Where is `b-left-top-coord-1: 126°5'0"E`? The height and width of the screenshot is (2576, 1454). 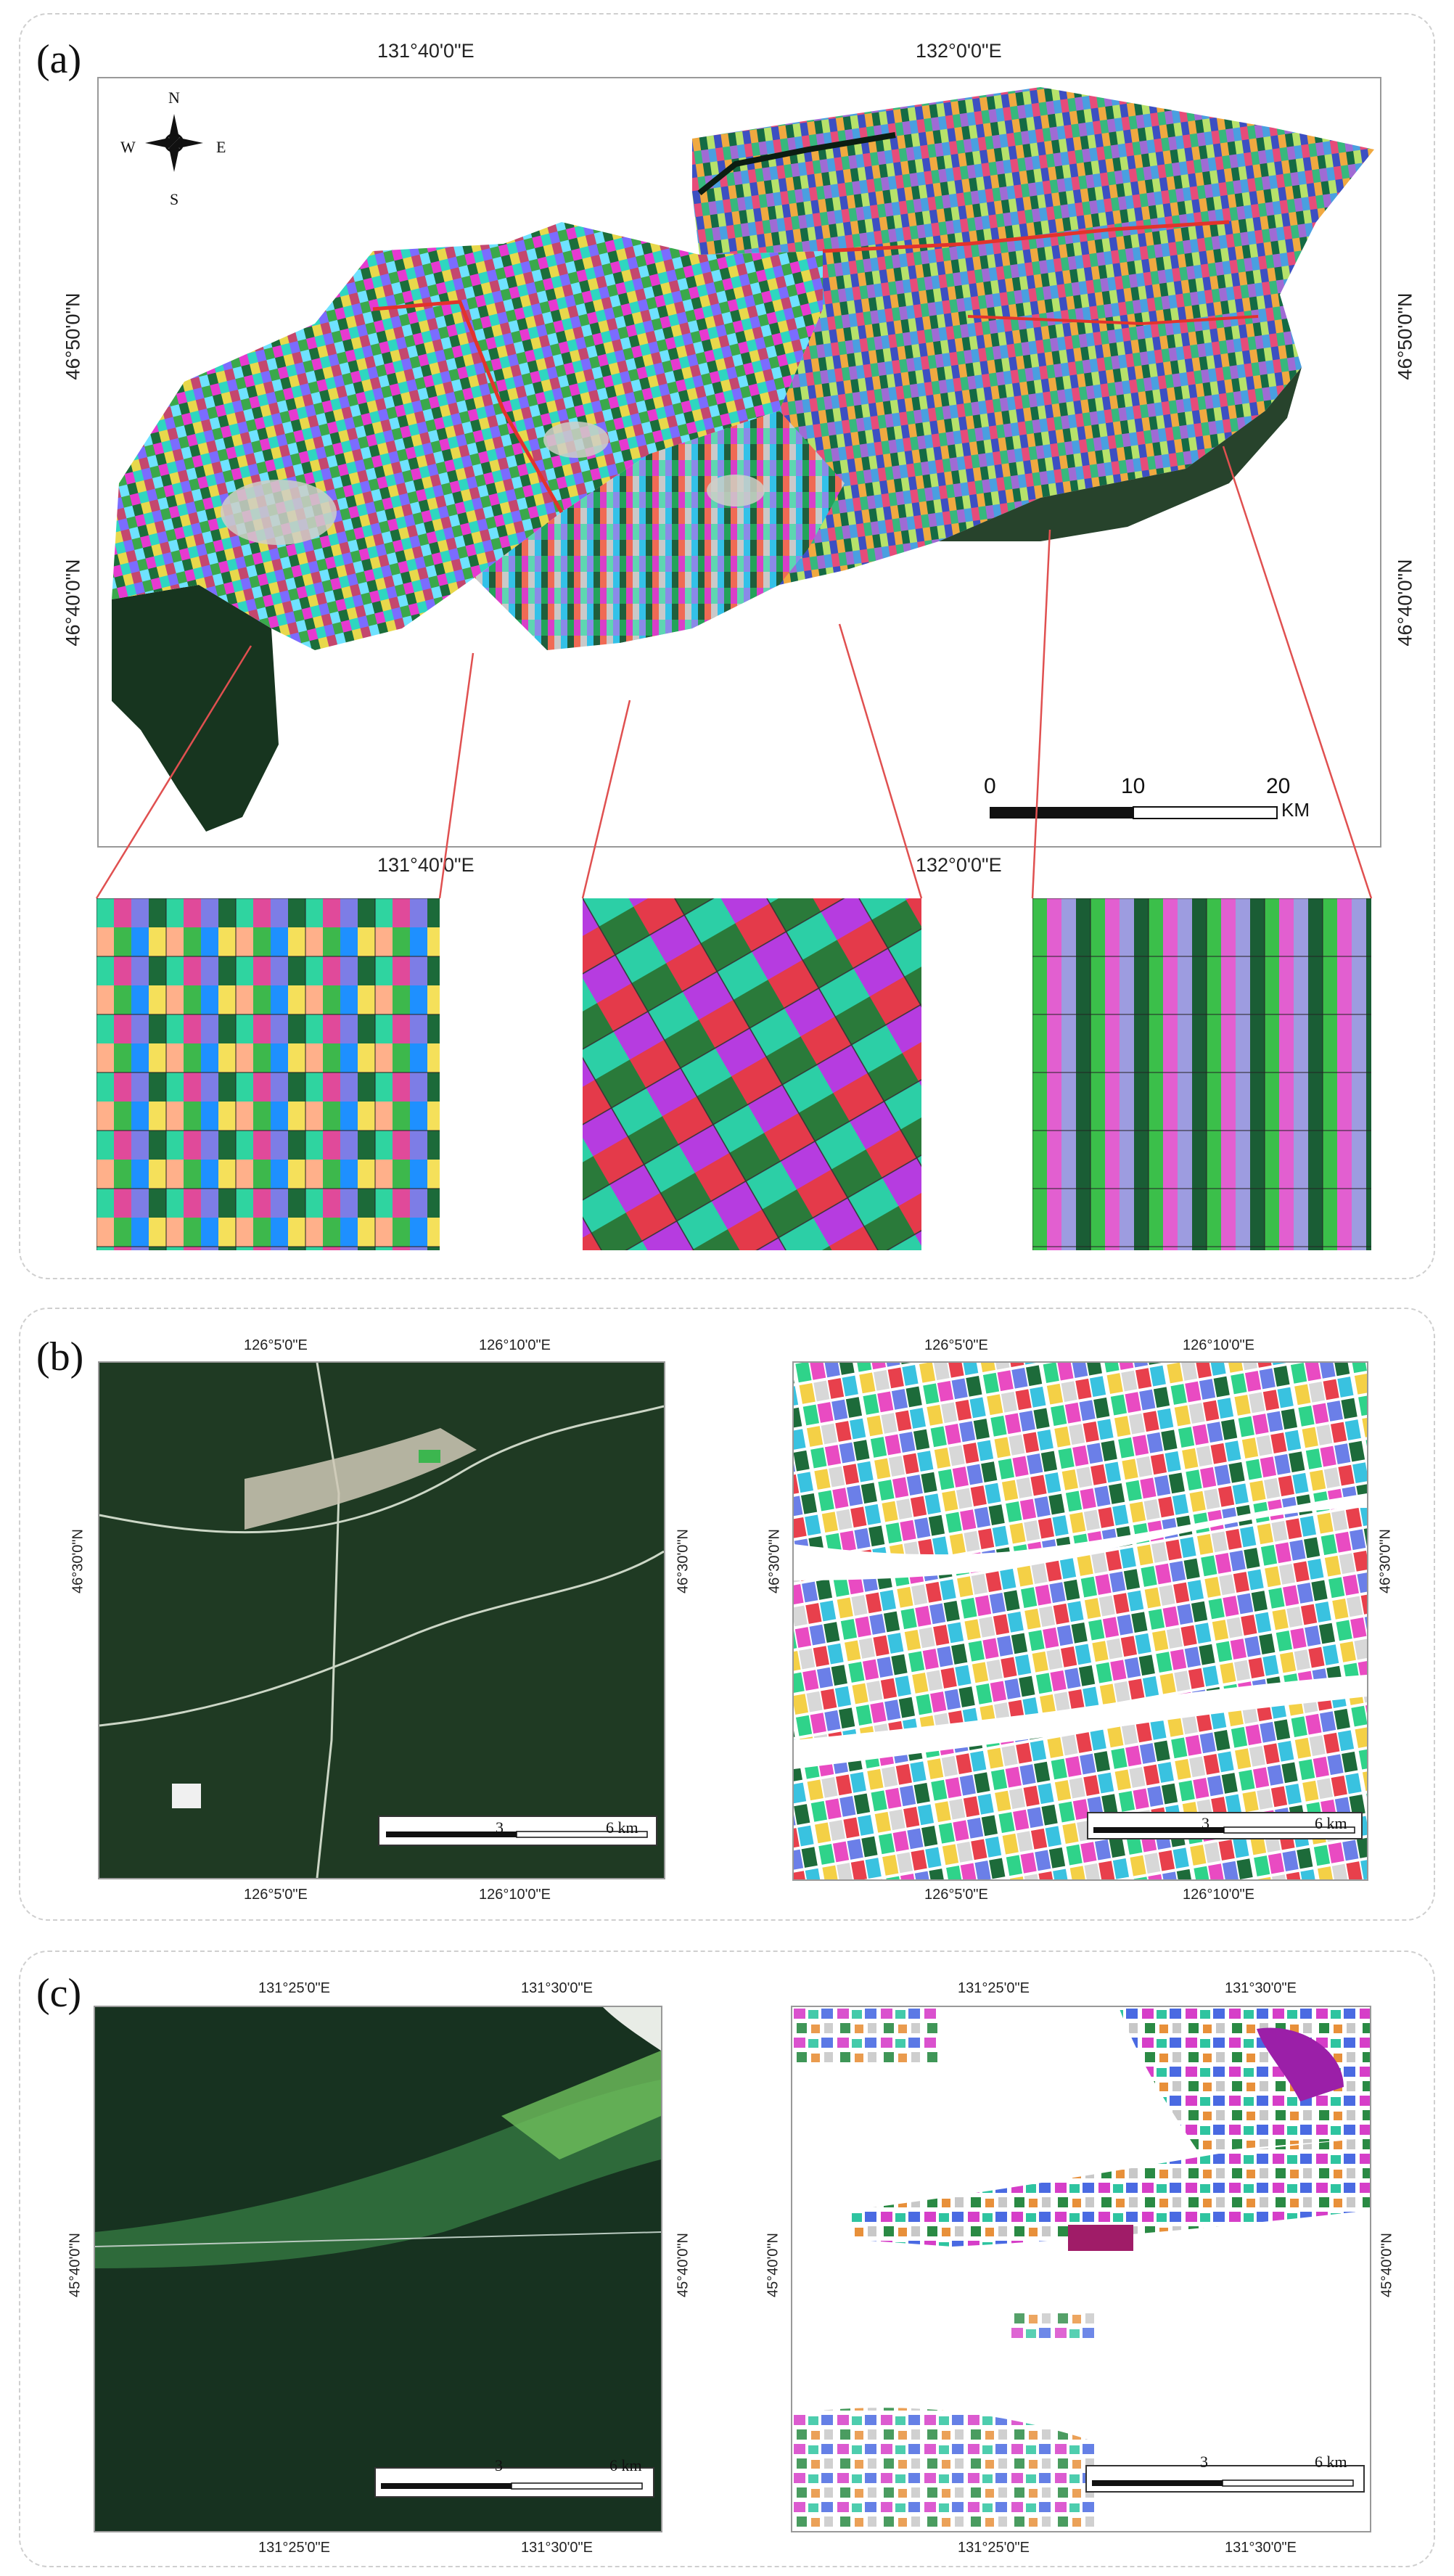 b-left-top-coord-1: 126°5'0"E is located at coordinates (276, 1345).